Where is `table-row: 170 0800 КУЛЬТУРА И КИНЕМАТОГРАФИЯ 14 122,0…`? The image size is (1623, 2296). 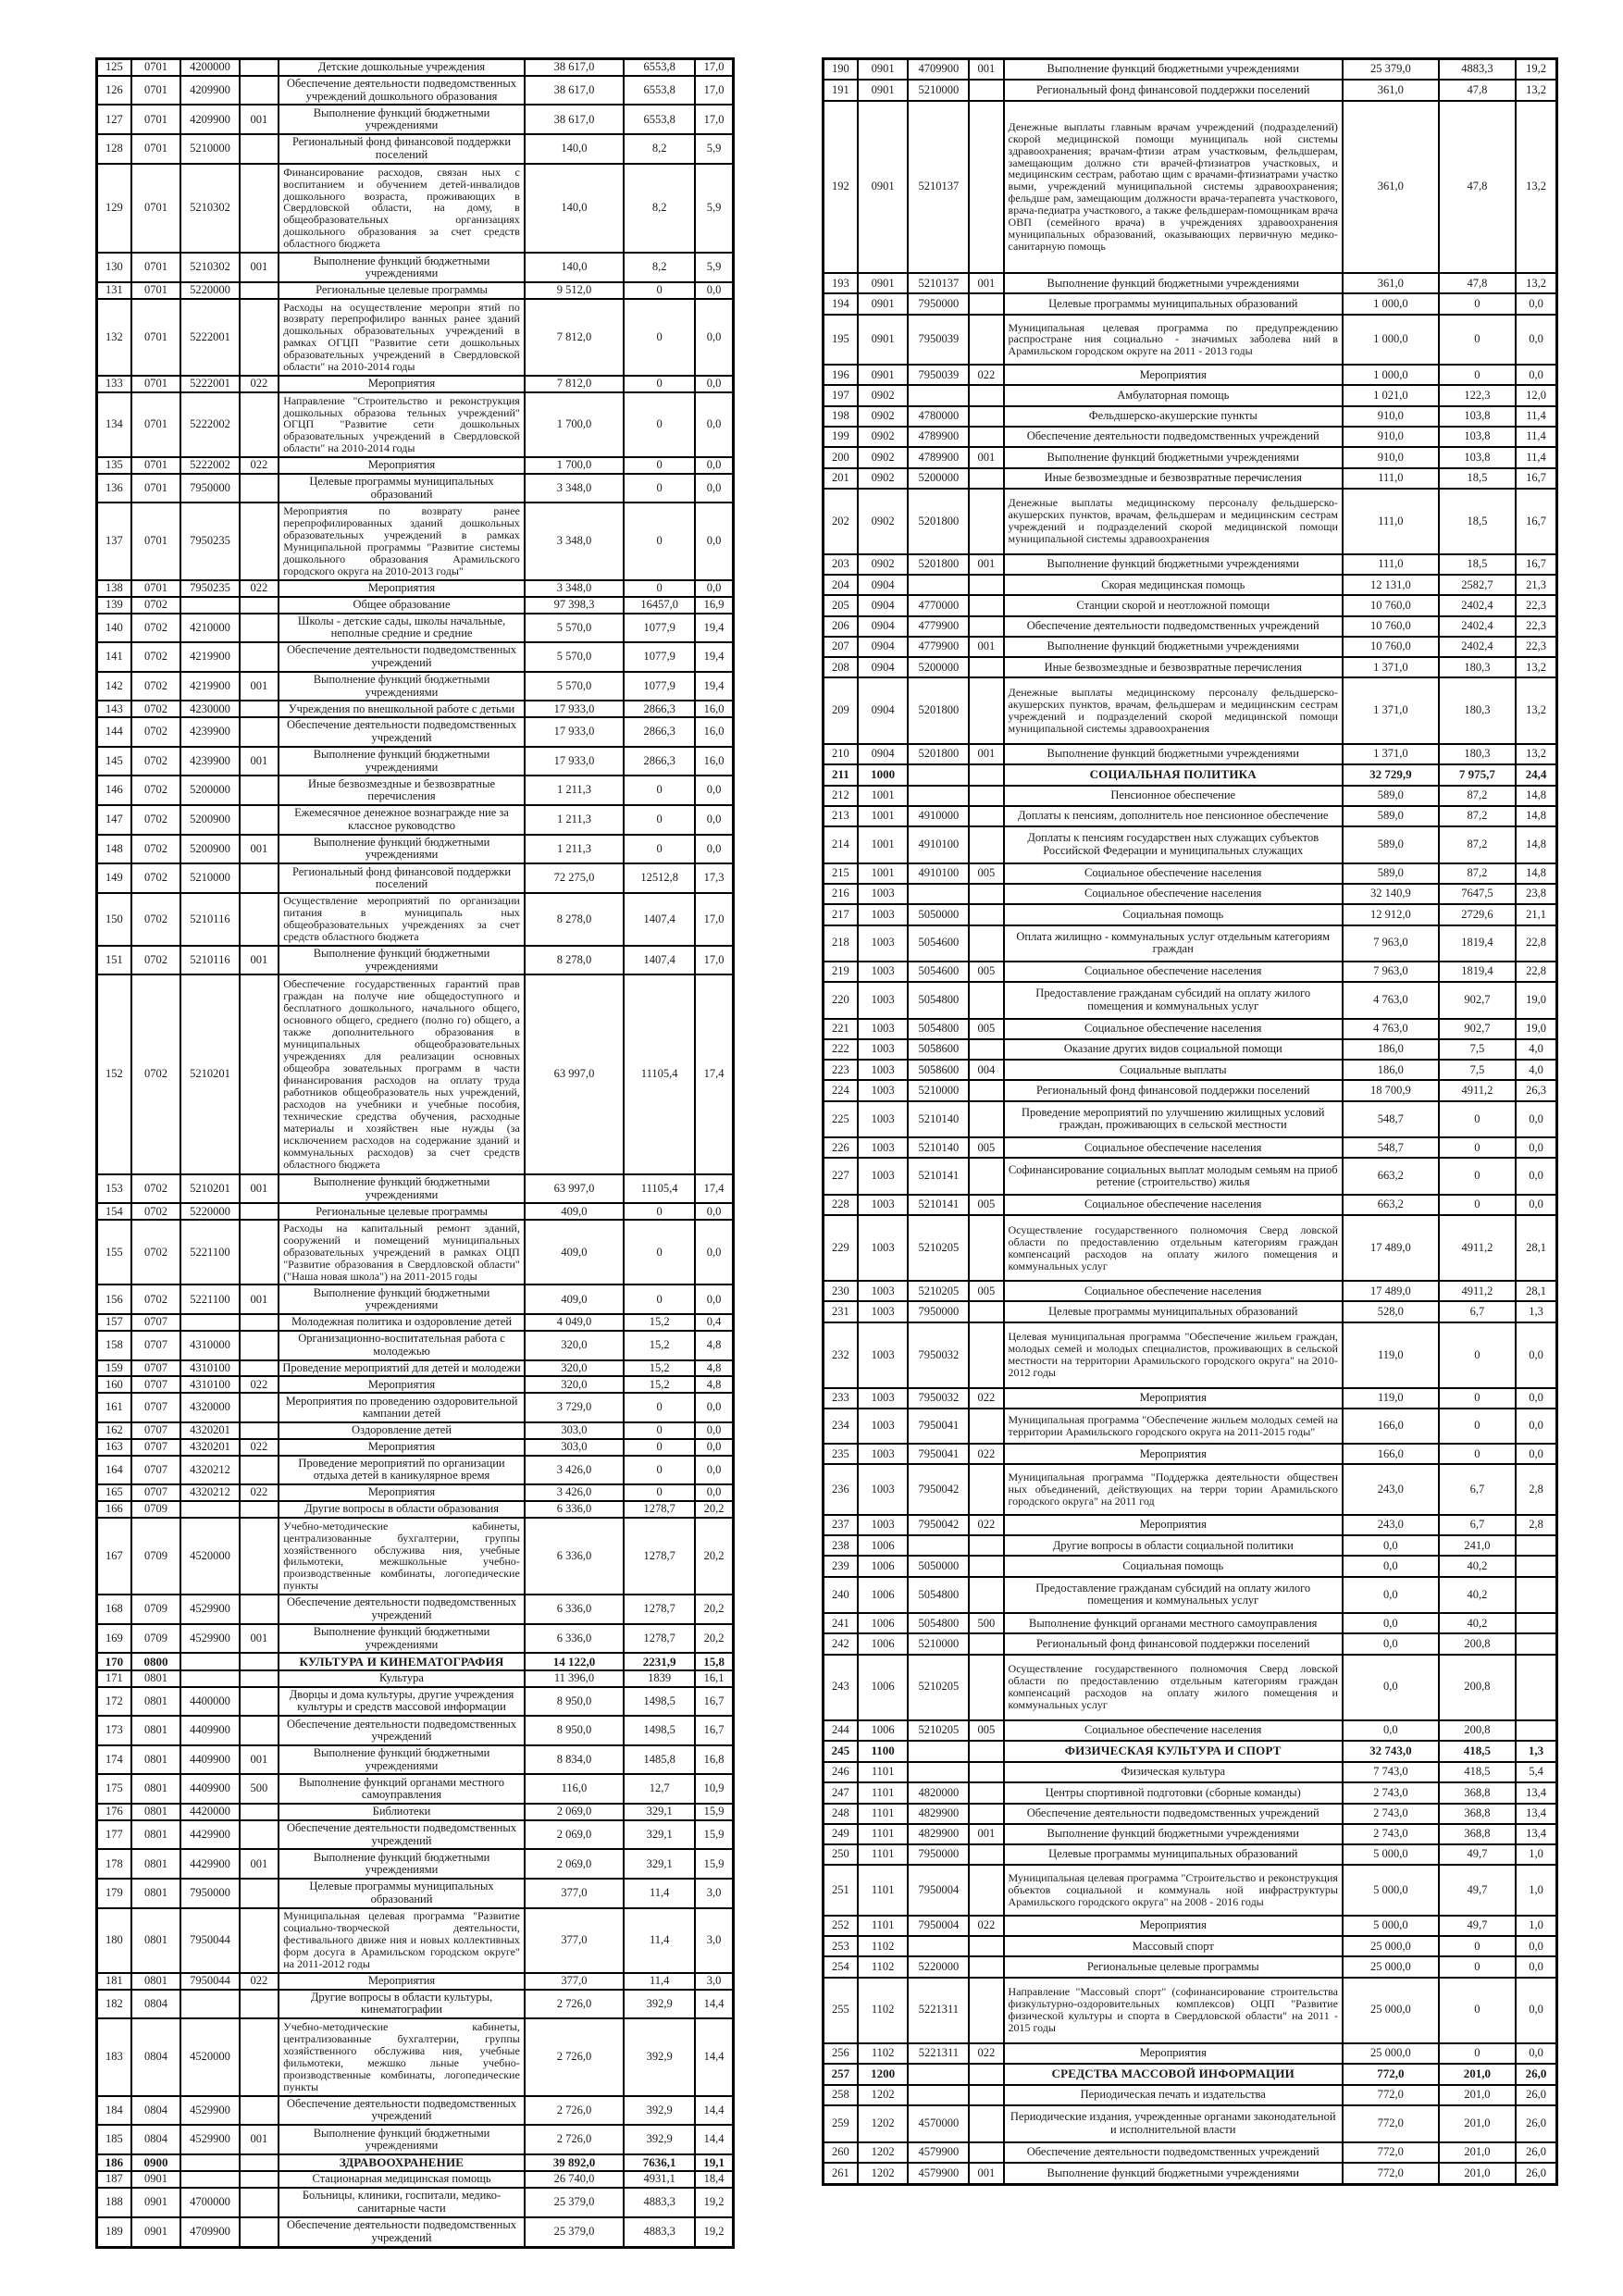
table-row: 170 0800 КУЛЬТУРА И КИНЕМАТОГРАФИЯ 14 122,0… is located at coordinates (415, 1662).